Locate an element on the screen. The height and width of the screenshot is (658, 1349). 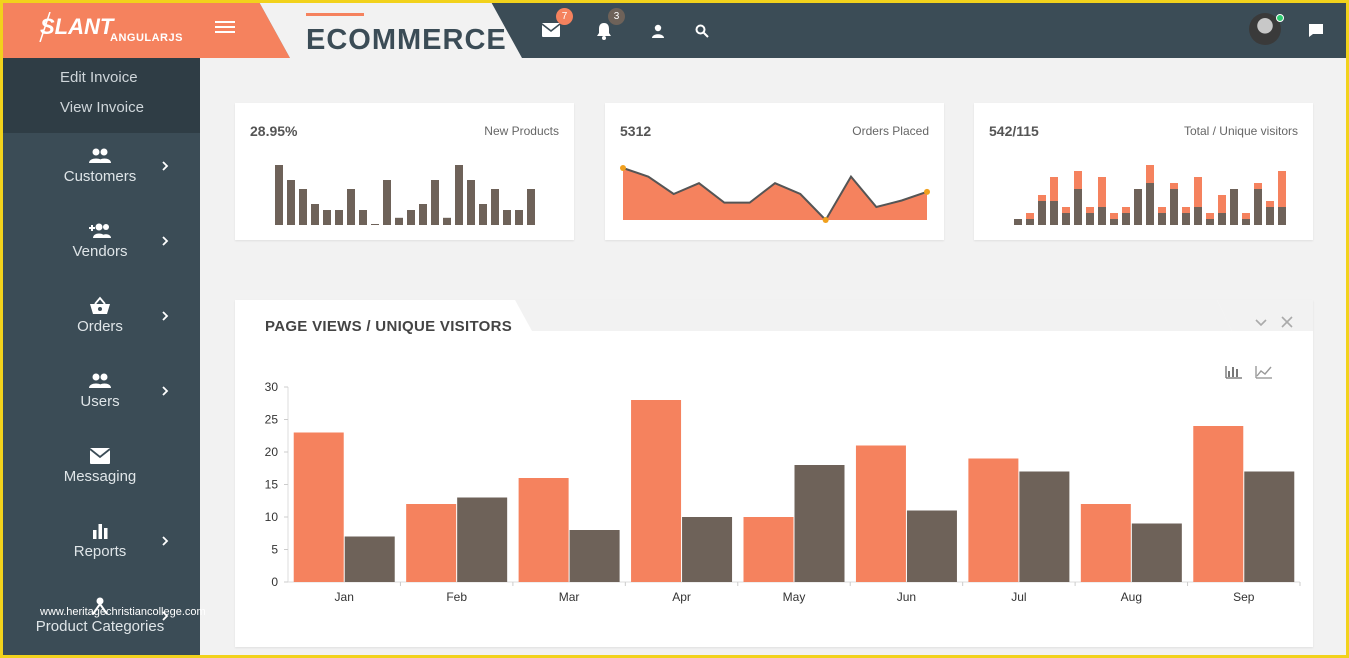
y-tick-label: 10 is located at coordinates (272, 517).